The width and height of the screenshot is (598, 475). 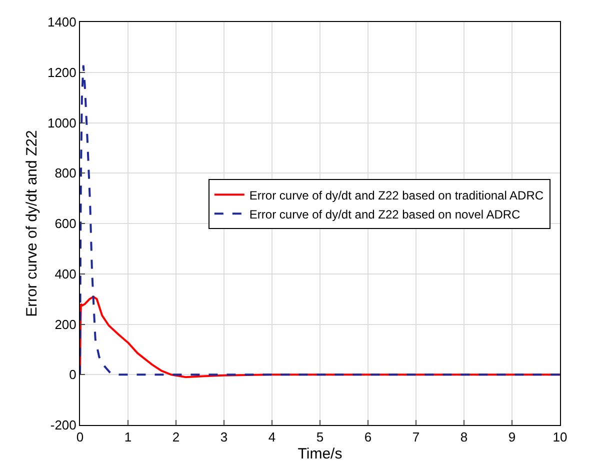 I want to click on y-tick-label: -200, so click(x=63, y=425).